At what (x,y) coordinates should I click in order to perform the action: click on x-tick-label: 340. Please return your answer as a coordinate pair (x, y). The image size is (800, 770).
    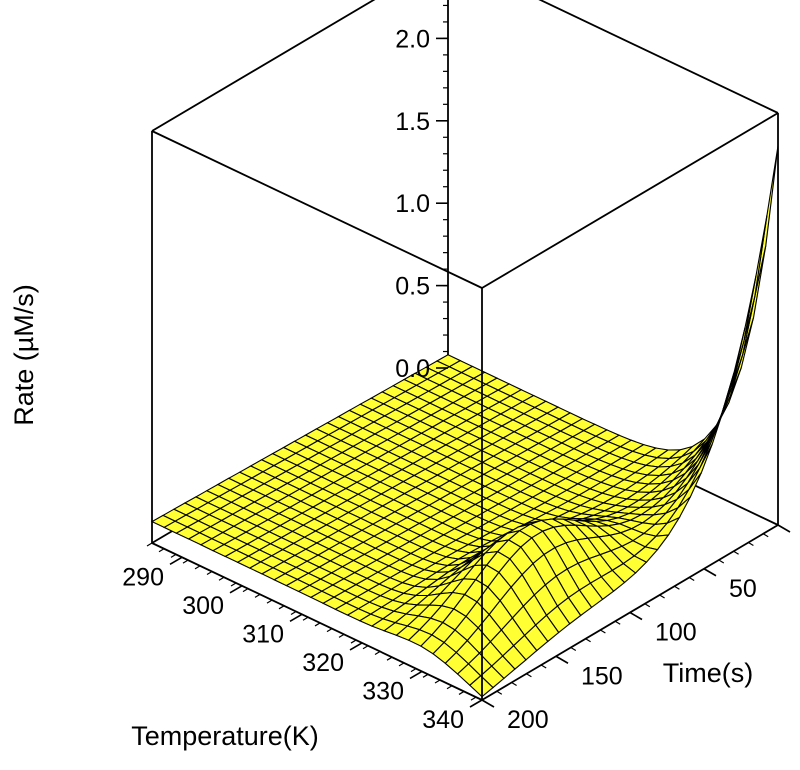
    Looking at the image, I should click on (443, 720).